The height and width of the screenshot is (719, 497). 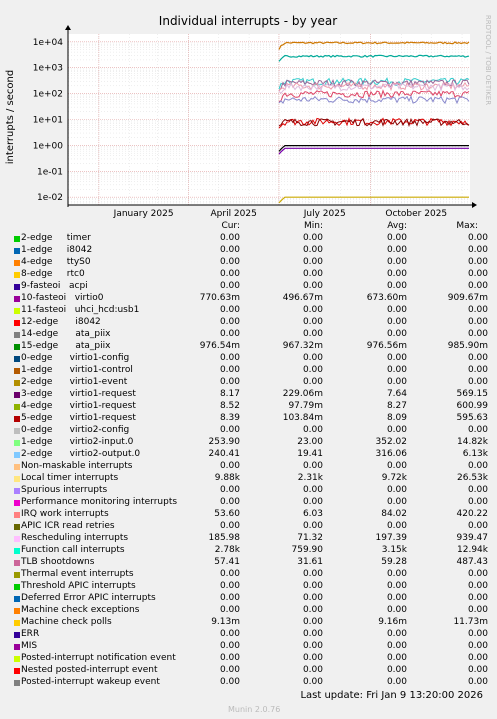 What do you see at coordinates (488, 60) in the screenshot?
I see `rrdtool-side-label: RRDTOOL / TOBI OETIKER` at bounding box center [488, 60].